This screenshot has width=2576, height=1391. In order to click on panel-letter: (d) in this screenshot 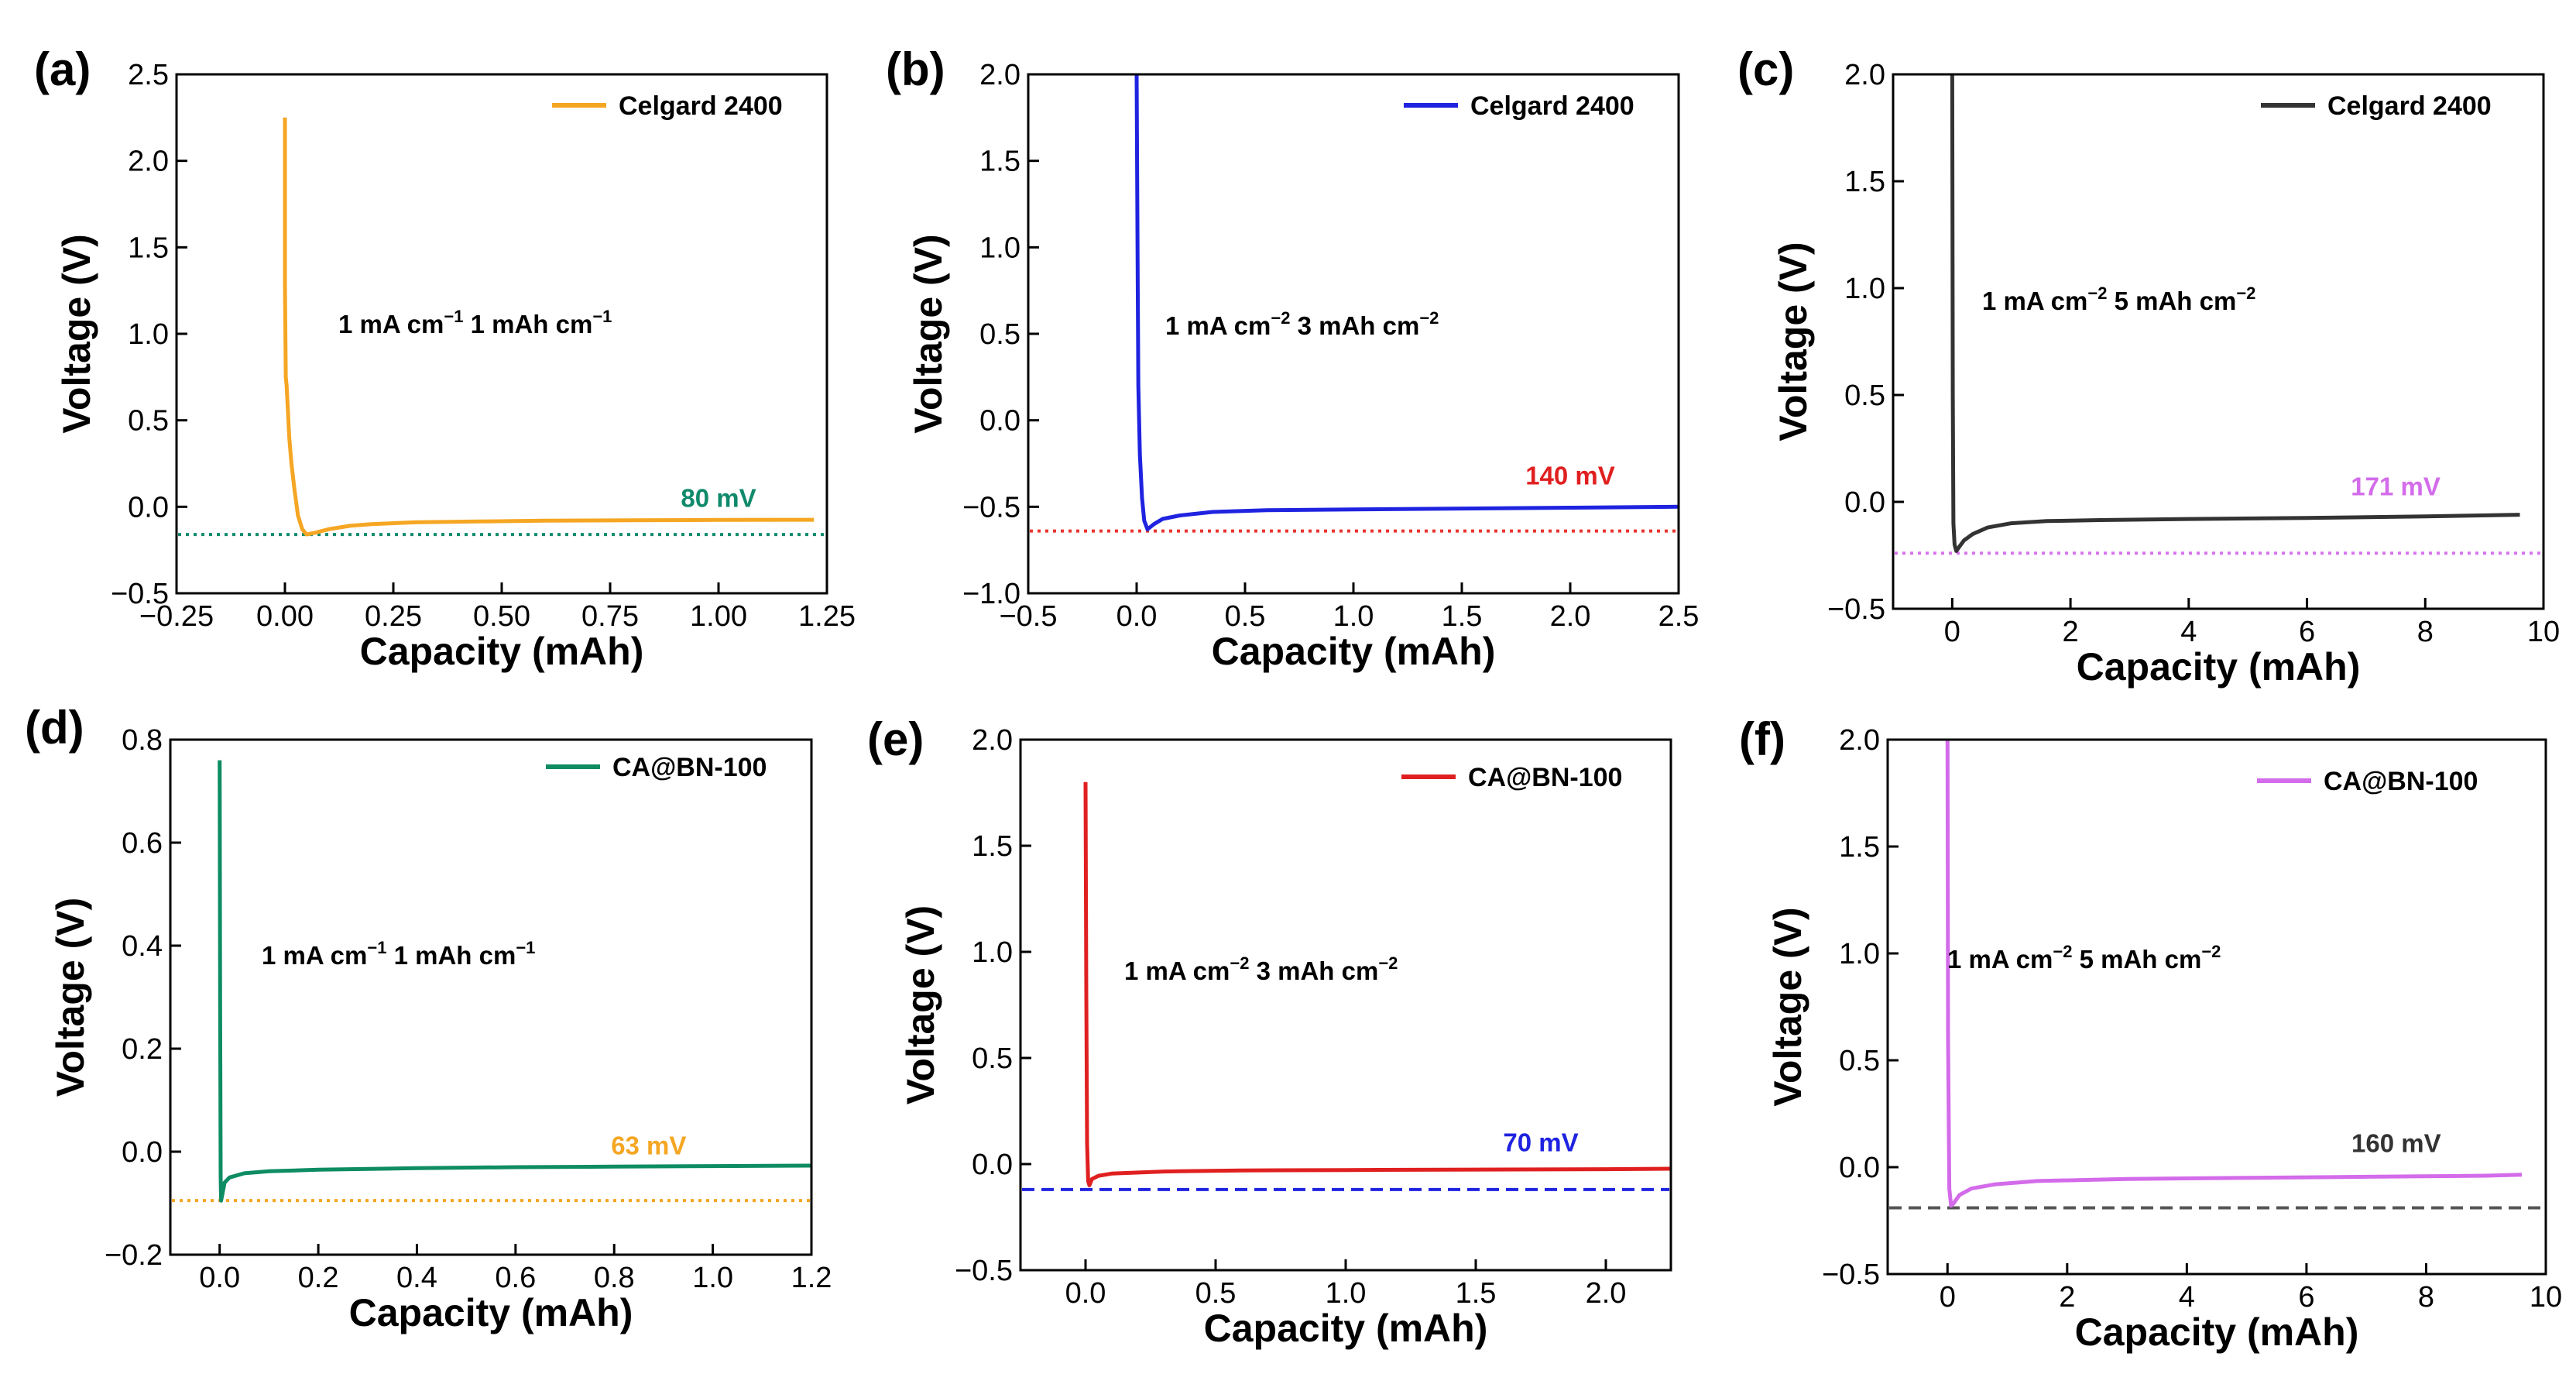, I will do `click(54, 728)`.